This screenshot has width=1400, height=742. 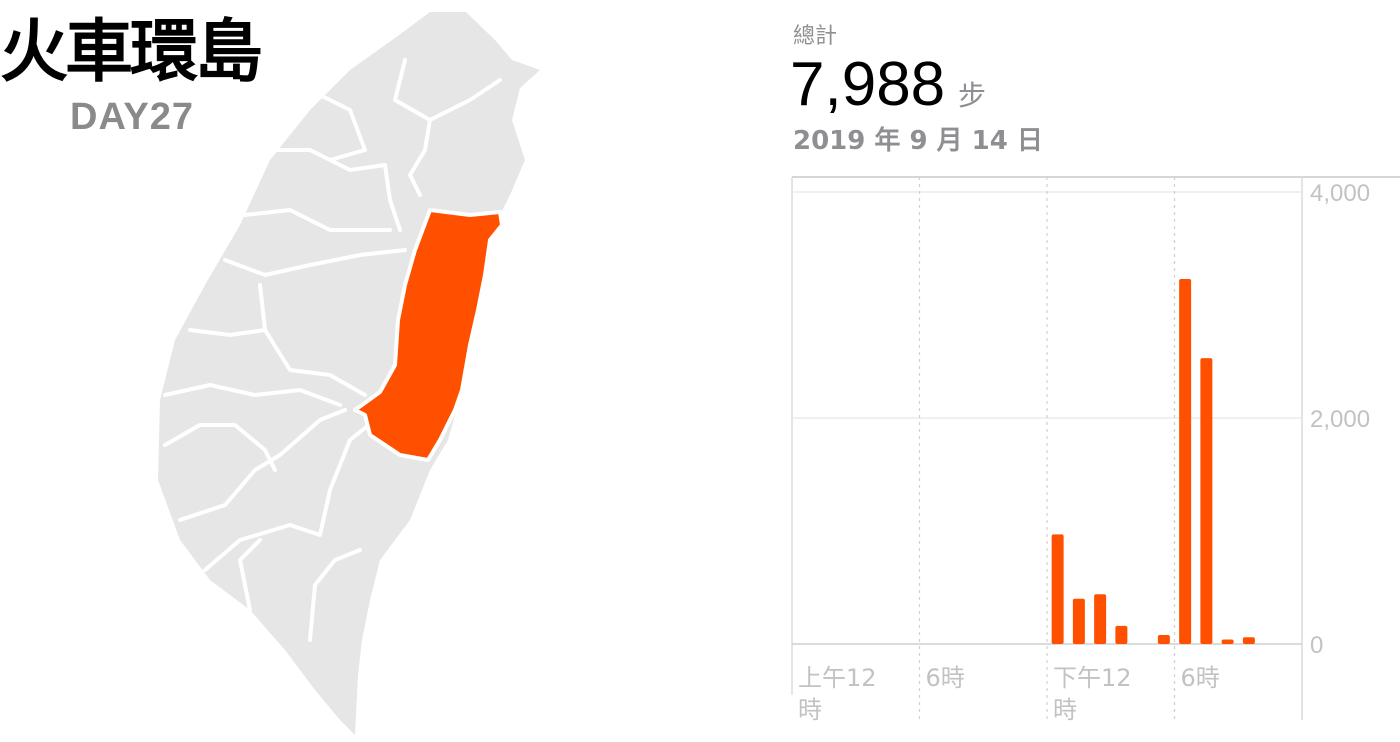 I want to click on x-tick-label: 下午12, so click(x=1092, y=678).